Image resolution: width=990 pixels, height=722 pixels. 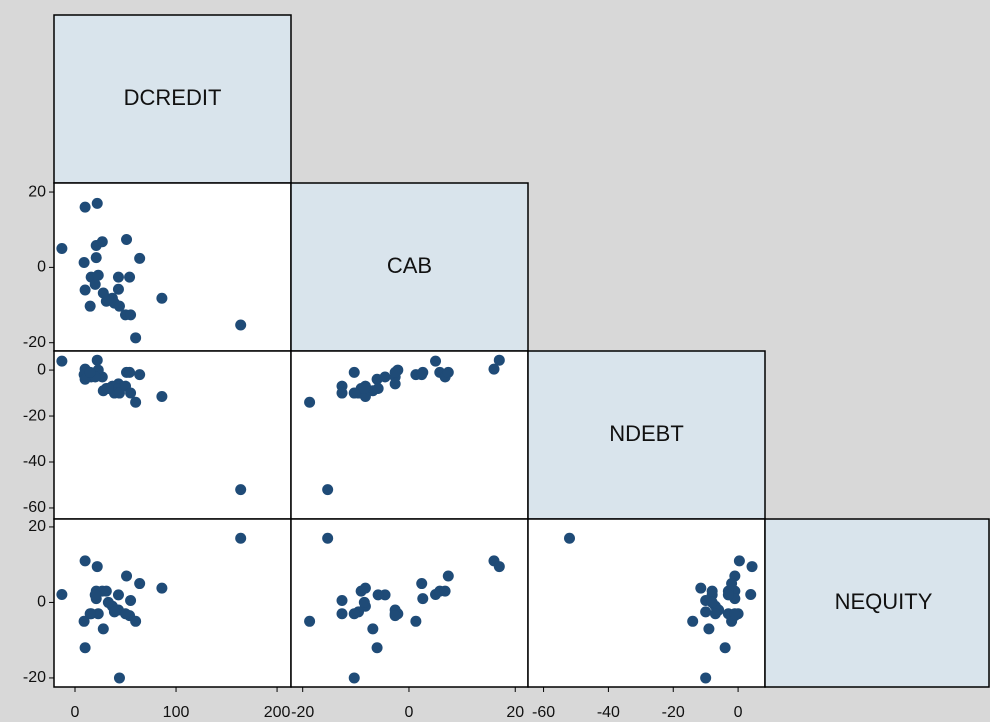 I want to click on variable-label: NDEBT, so click(x=646, y=433).